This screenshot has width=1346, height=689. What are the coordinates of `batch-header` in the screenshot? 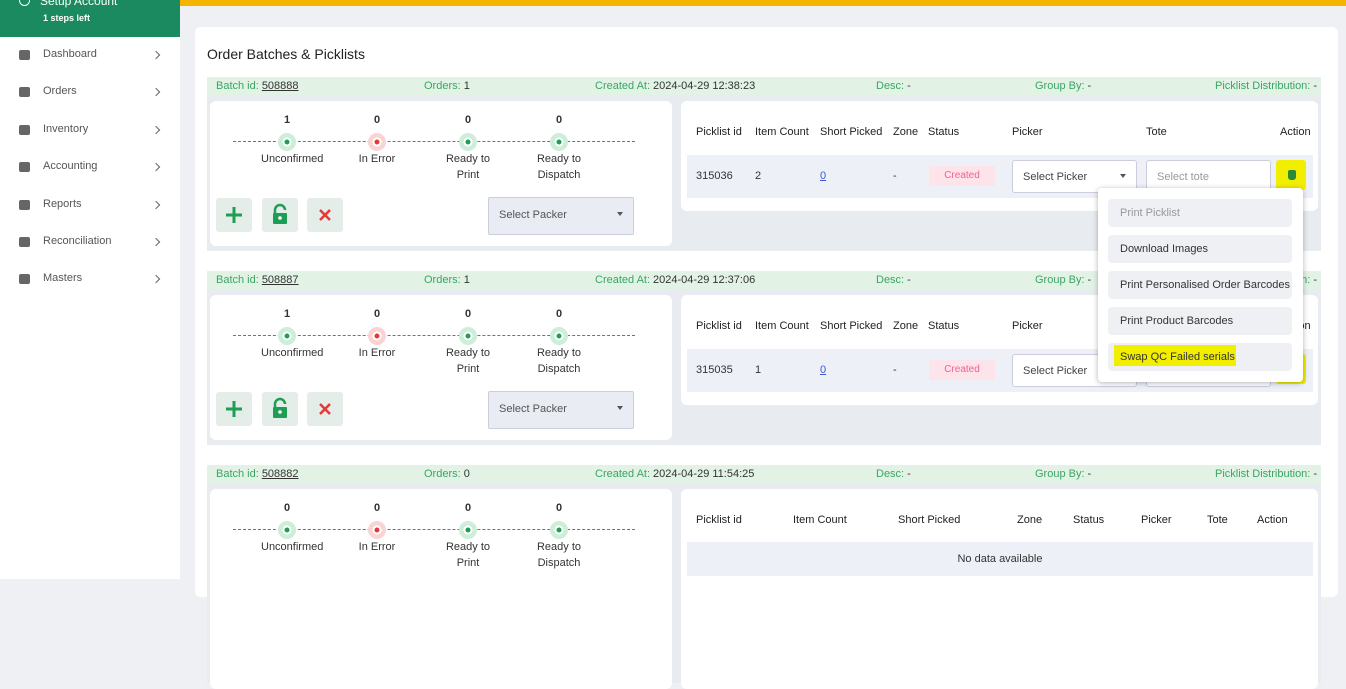 It's located at (764, 86).